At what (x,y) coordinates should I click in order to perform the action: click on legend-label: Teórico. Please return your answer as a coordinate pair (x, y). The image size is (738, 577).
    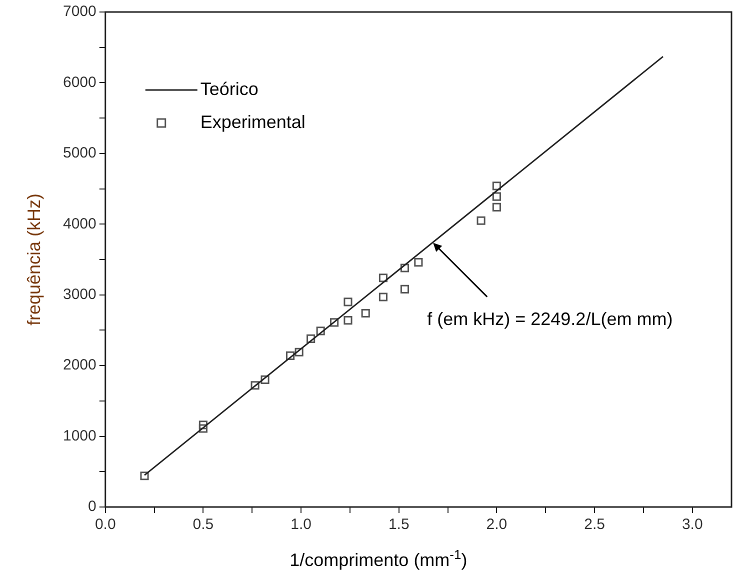
    Looking at the image, I should click on (229, 88).